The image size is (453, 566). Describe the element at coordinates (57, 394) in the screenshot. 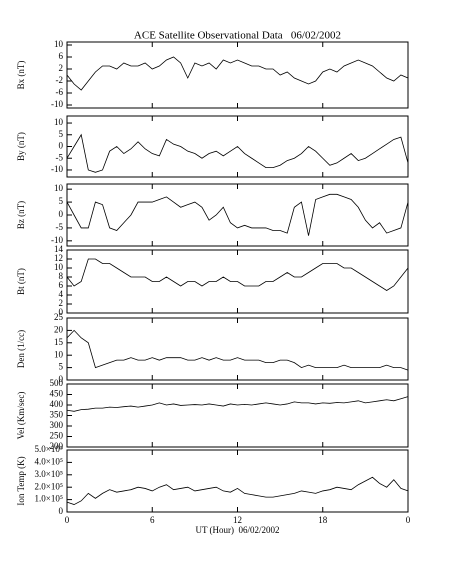

I see `y-tick-label: 450` at that location.